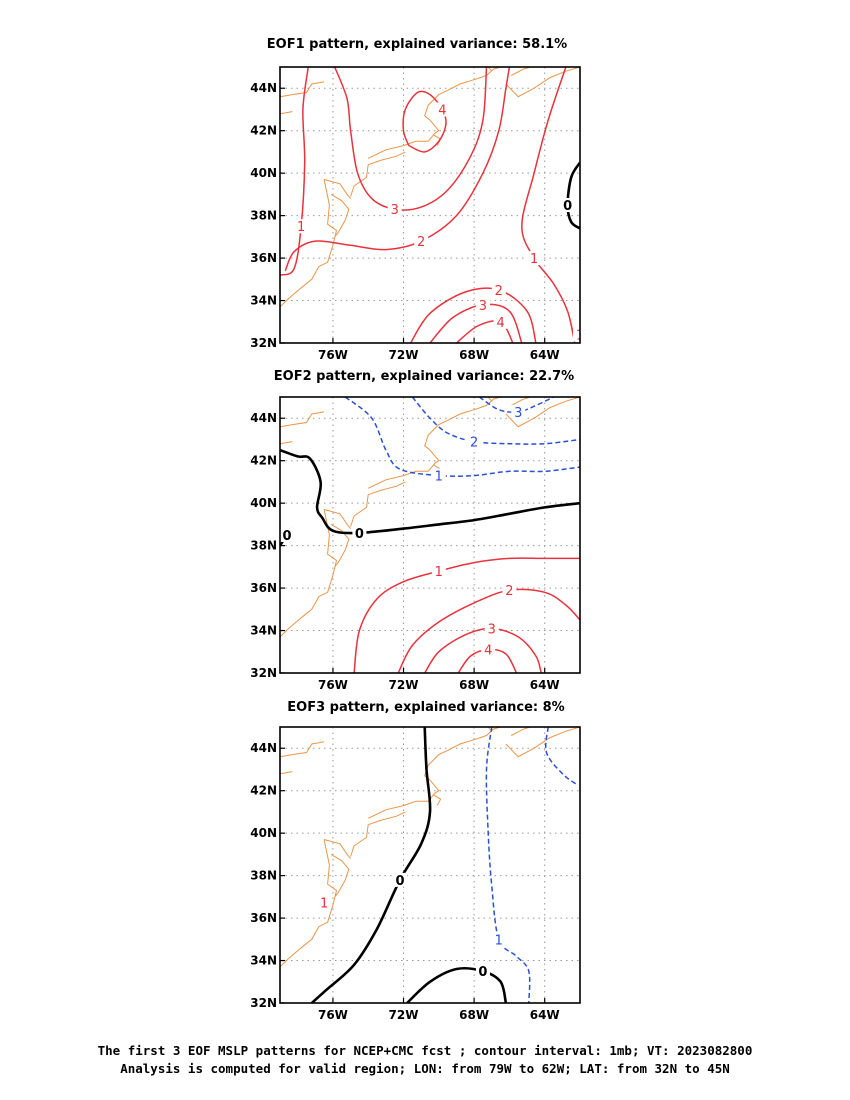 Image resolution: width=850 pixels, height=1100 pixels. I want to click on panel-title: EOF1 pattern, explained variance: 58.1%, so click(417, 44).